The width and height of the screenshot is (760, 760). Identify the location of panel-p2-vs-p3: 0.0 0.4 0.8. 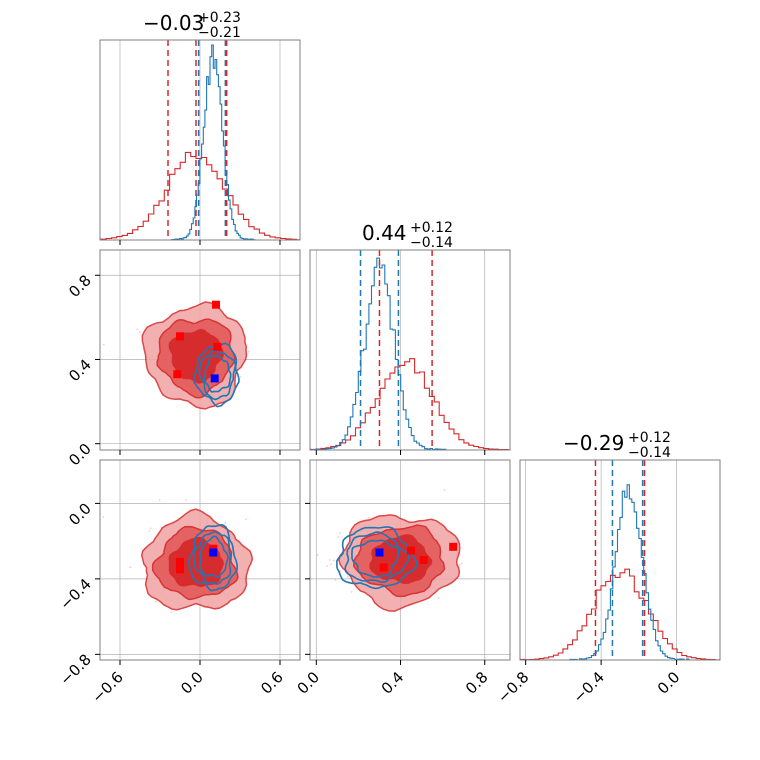
(402, 578).